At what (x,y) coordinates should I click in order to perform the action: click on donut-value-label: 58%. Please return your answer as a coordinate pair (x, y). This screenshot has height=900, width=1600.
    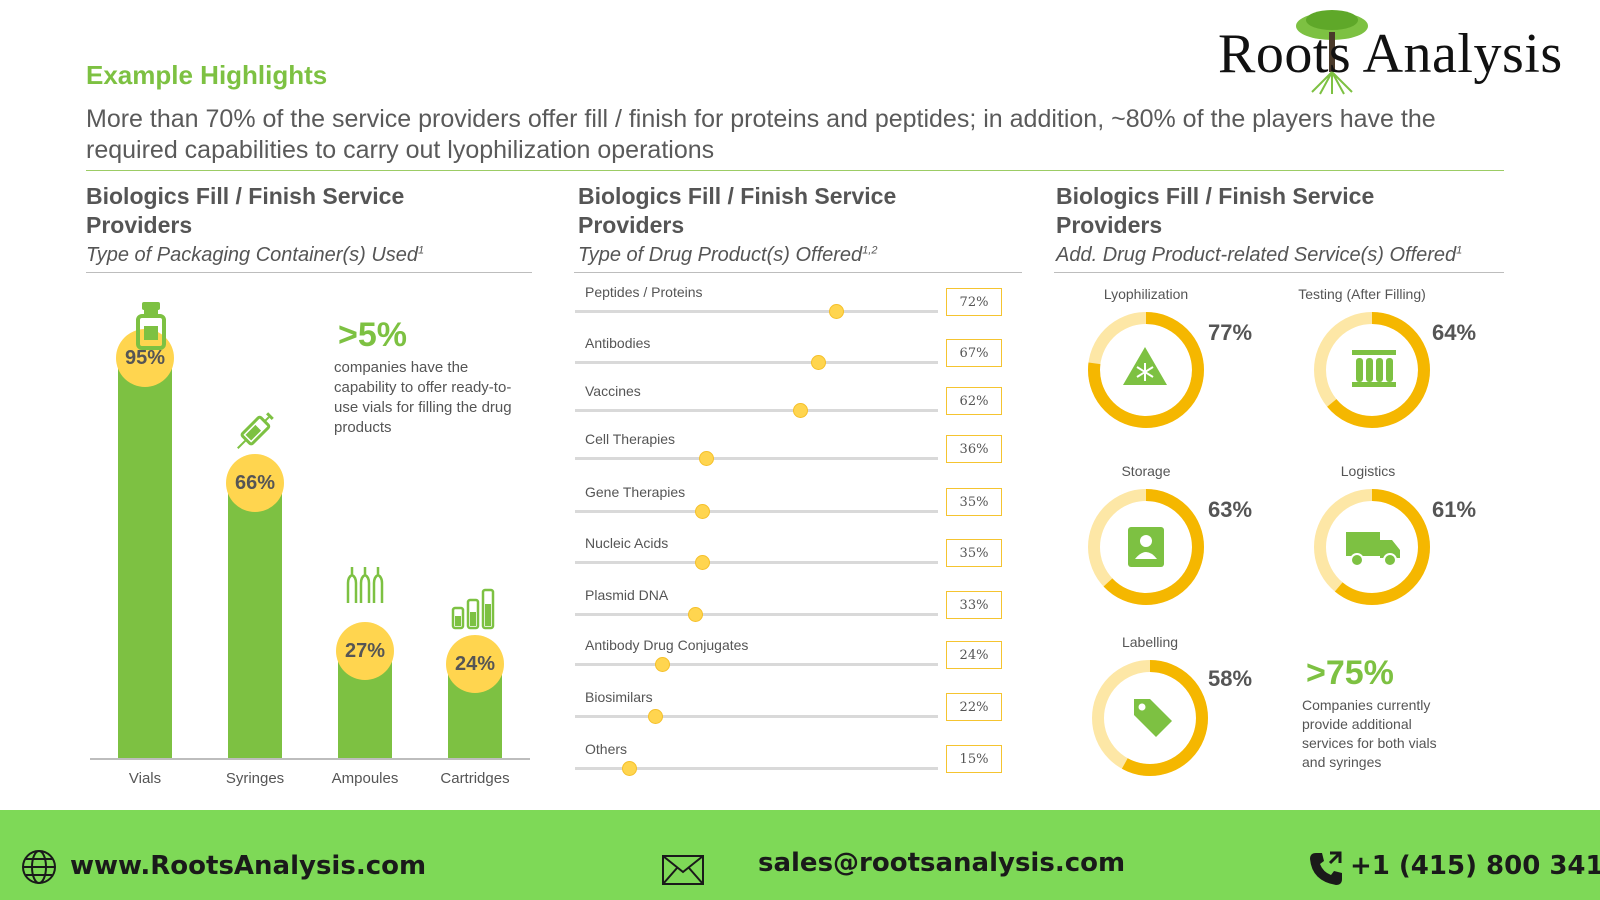
    Looking at the image, I should click on (1230, 678).